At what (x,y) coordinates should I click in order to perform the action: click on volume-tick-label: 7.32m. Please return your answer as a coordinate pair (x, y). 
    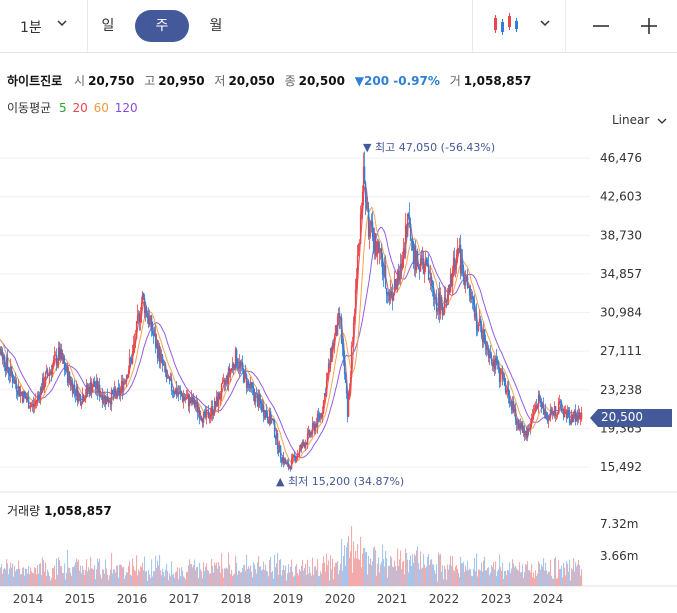
    Looking at the image, I should click on (619, 524).